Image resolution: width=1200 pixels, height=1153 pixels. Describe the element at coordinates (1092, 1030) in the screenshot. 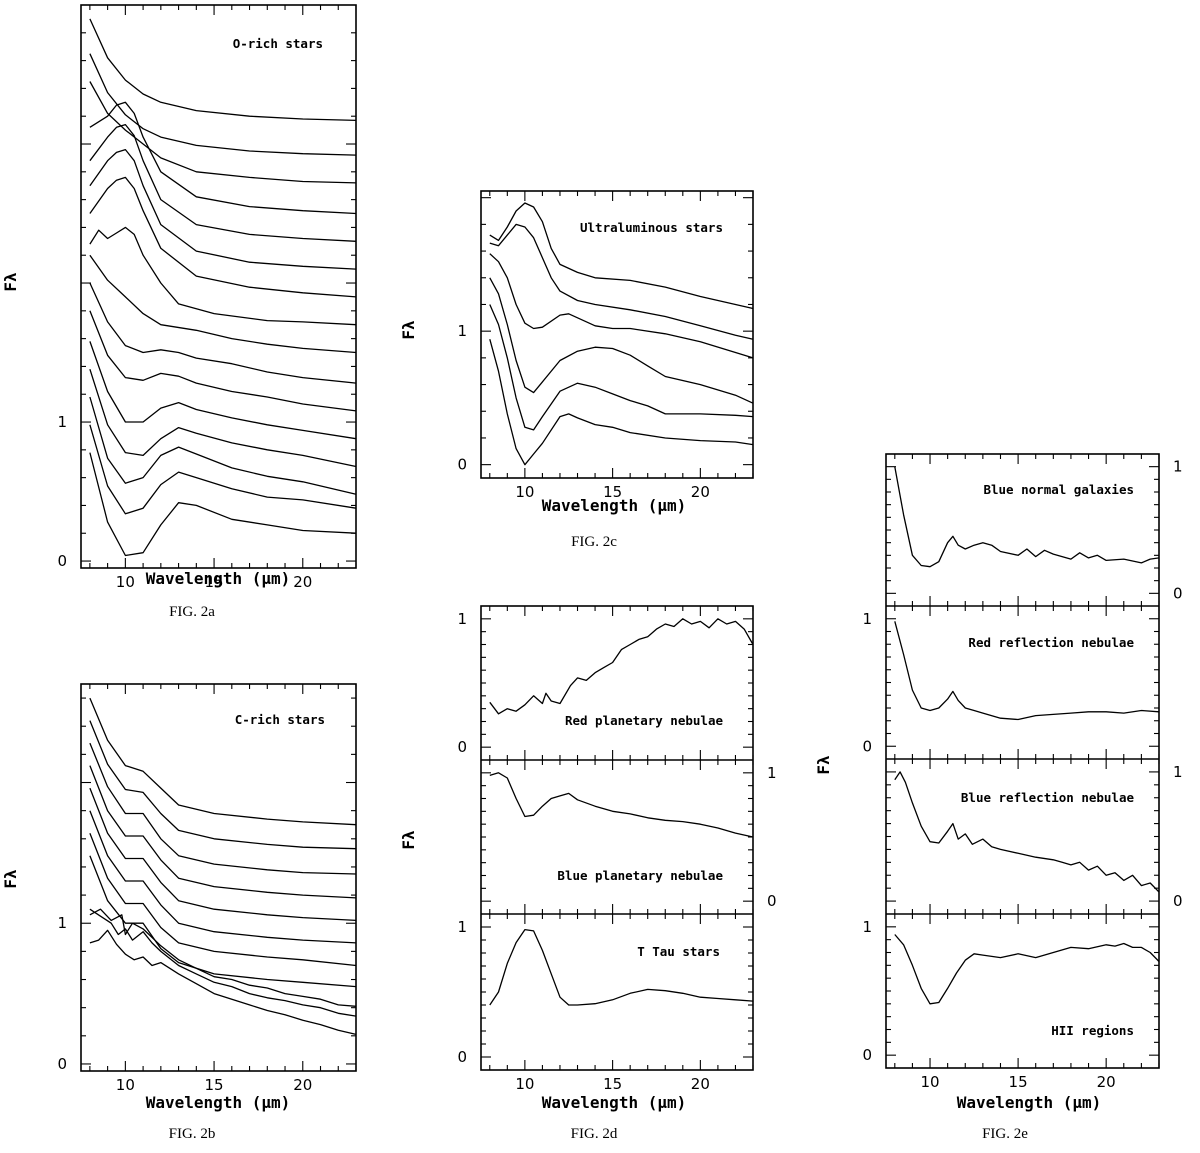

I see `fig5-panel-label: HII regions` at that location.